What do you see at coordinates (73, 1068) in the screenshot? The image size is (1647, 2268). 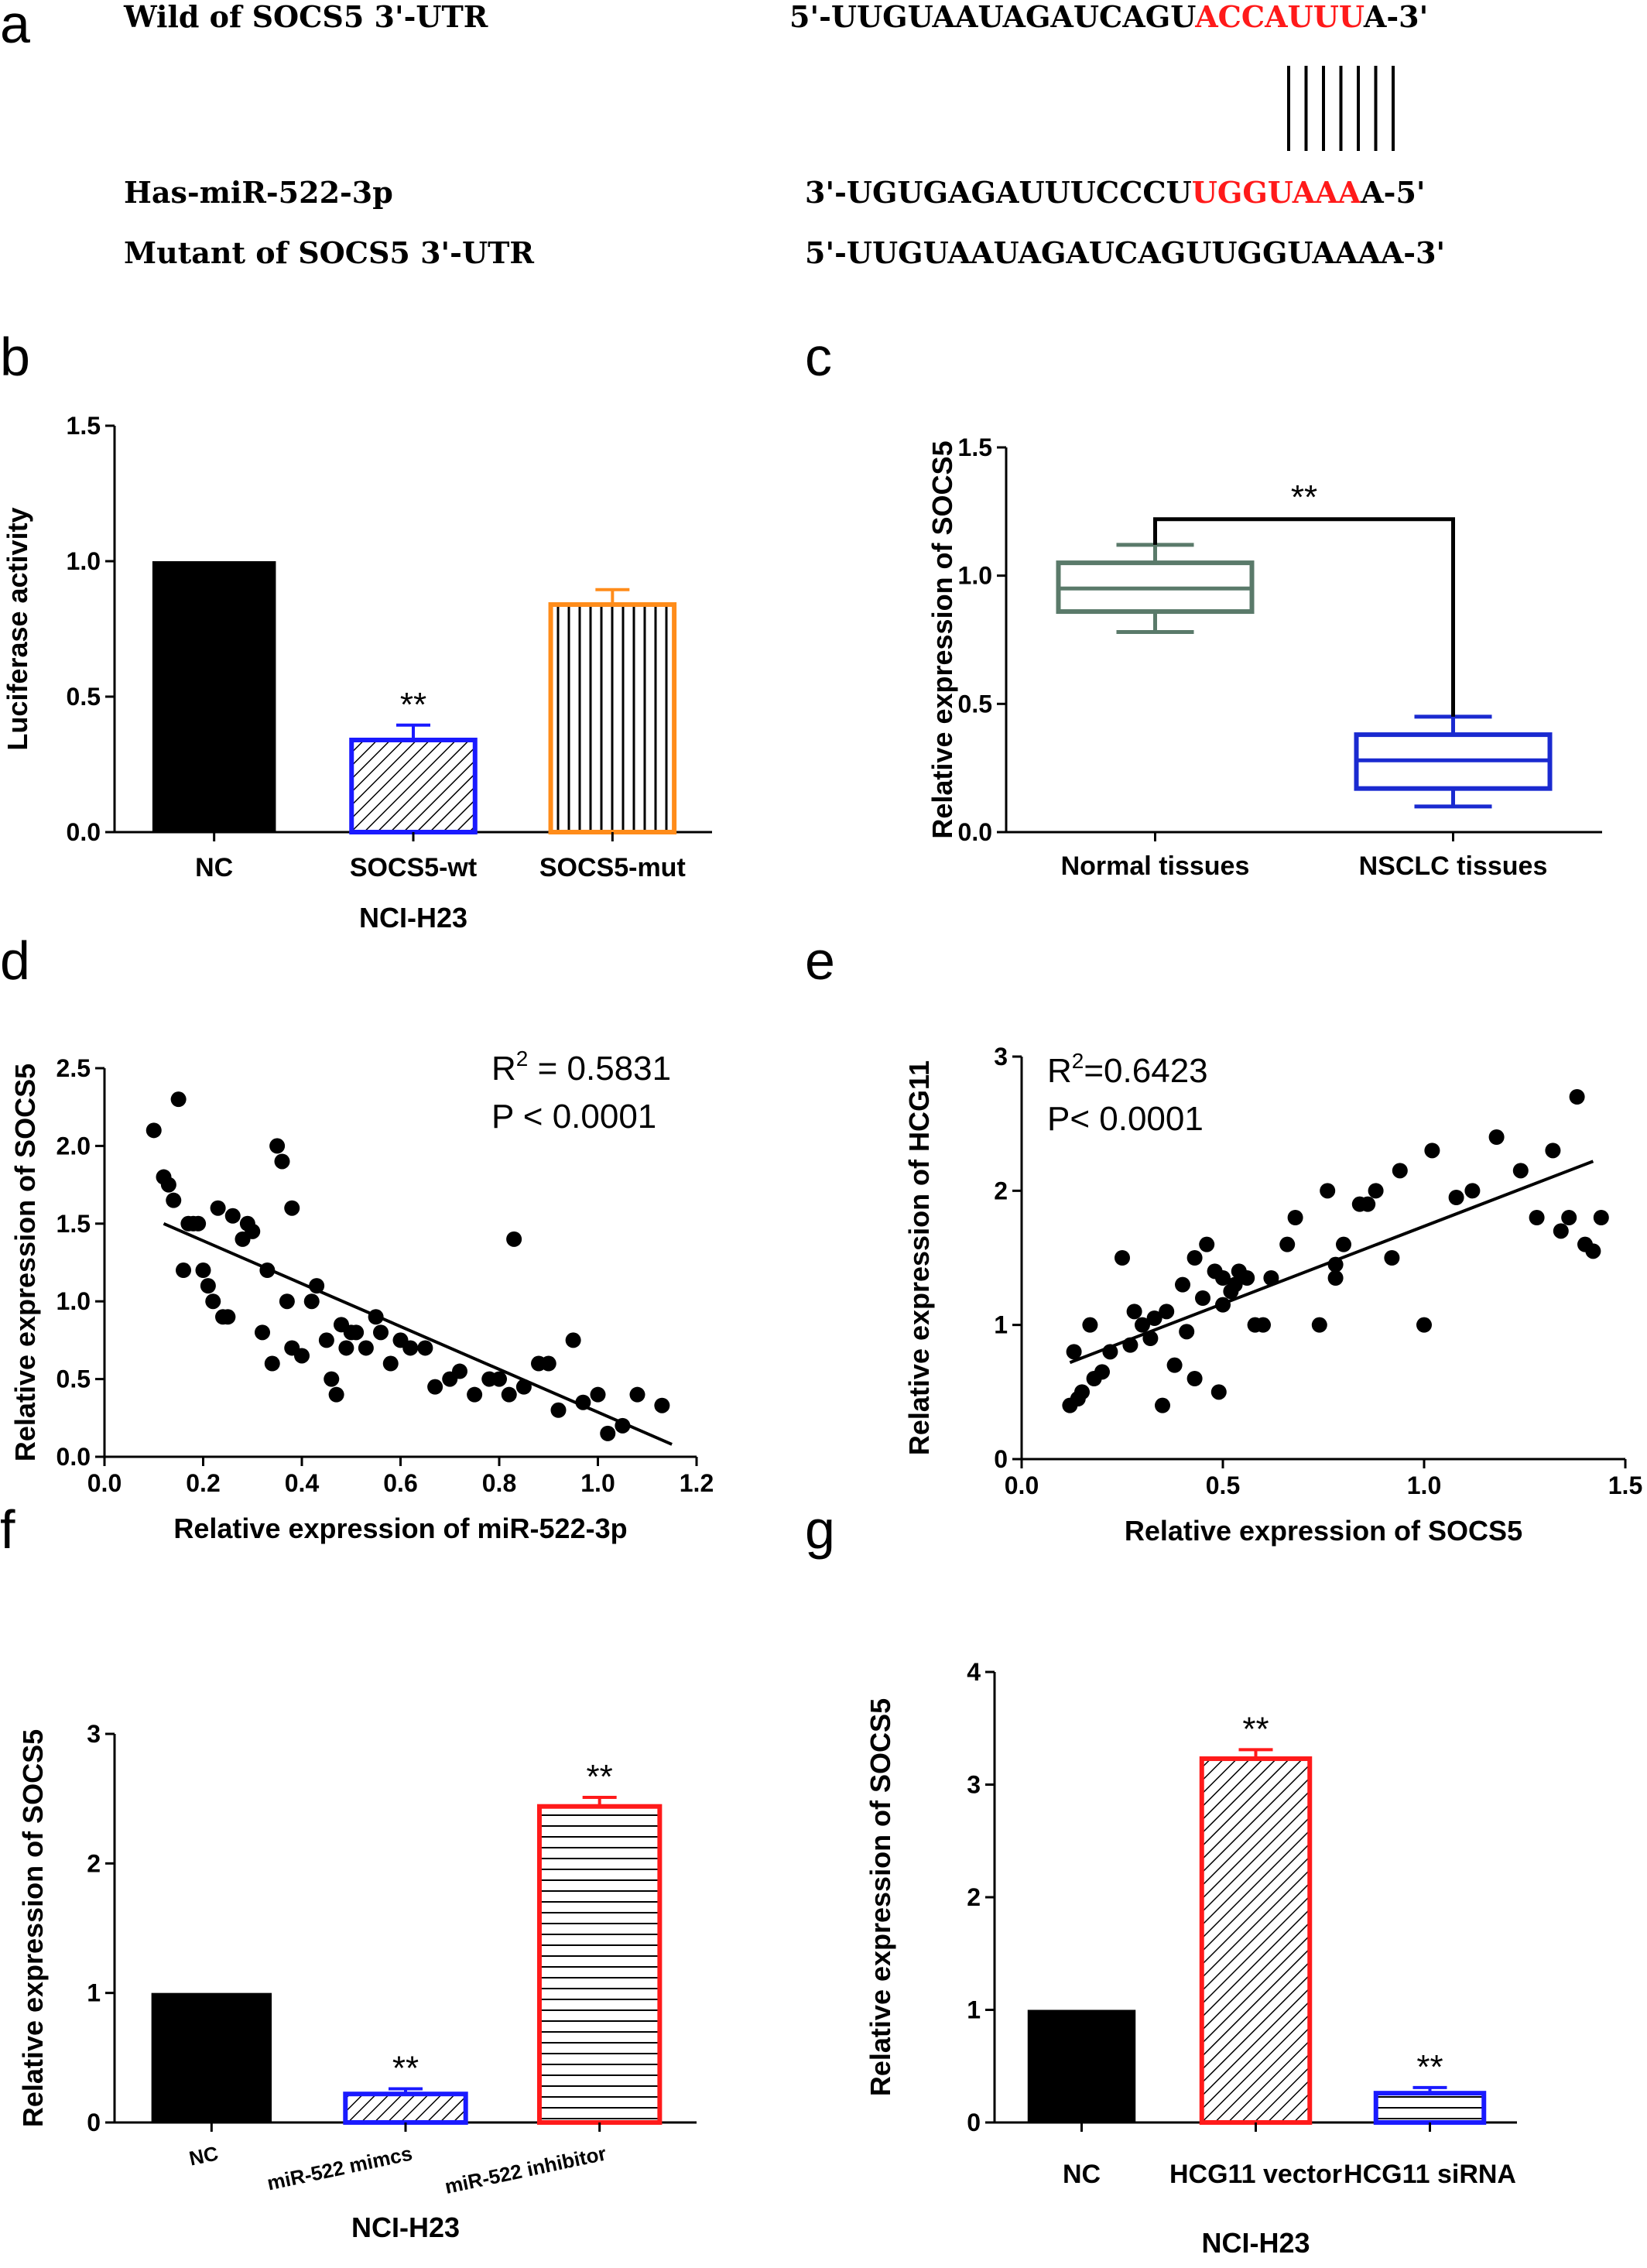 I see `y-tick-label: 2.5` at bounding box center [73, 1068].